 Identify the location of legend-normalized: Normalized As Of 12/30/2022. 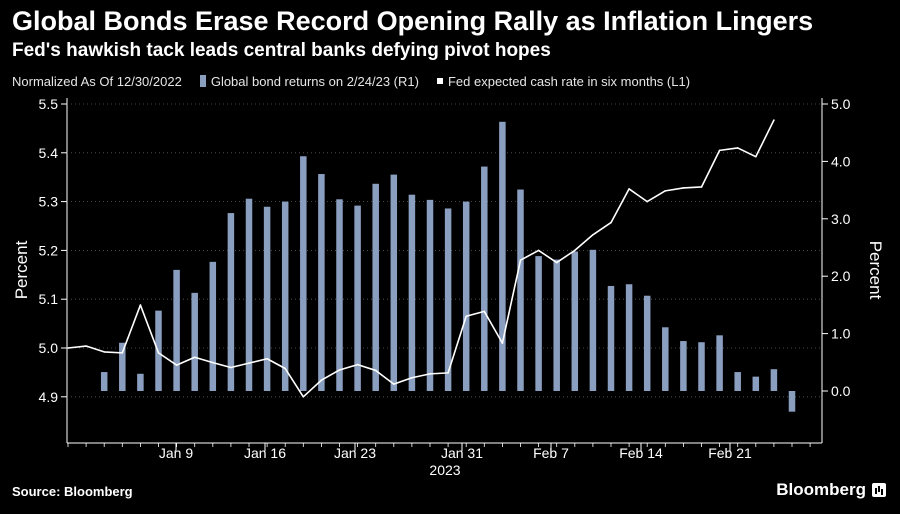
(97, 81).